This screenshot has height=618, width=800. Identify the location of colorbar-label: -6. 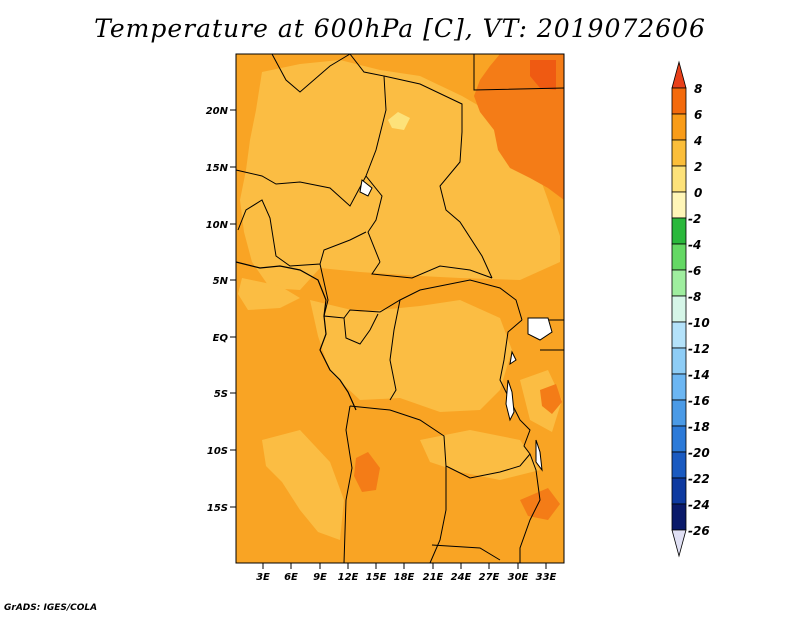
(694, 271).